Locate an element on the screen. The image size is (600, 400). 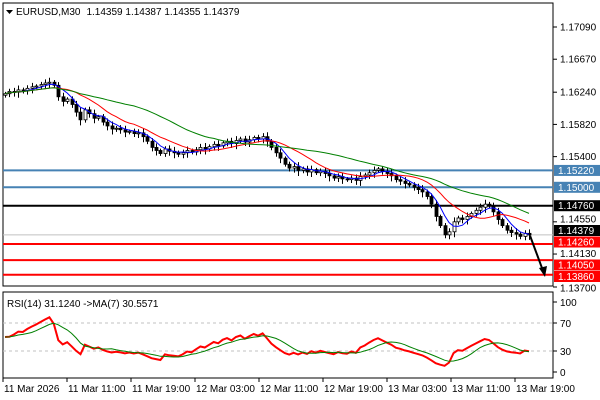
level-price-label: 1.14050 is located at coordinates (576, 266).